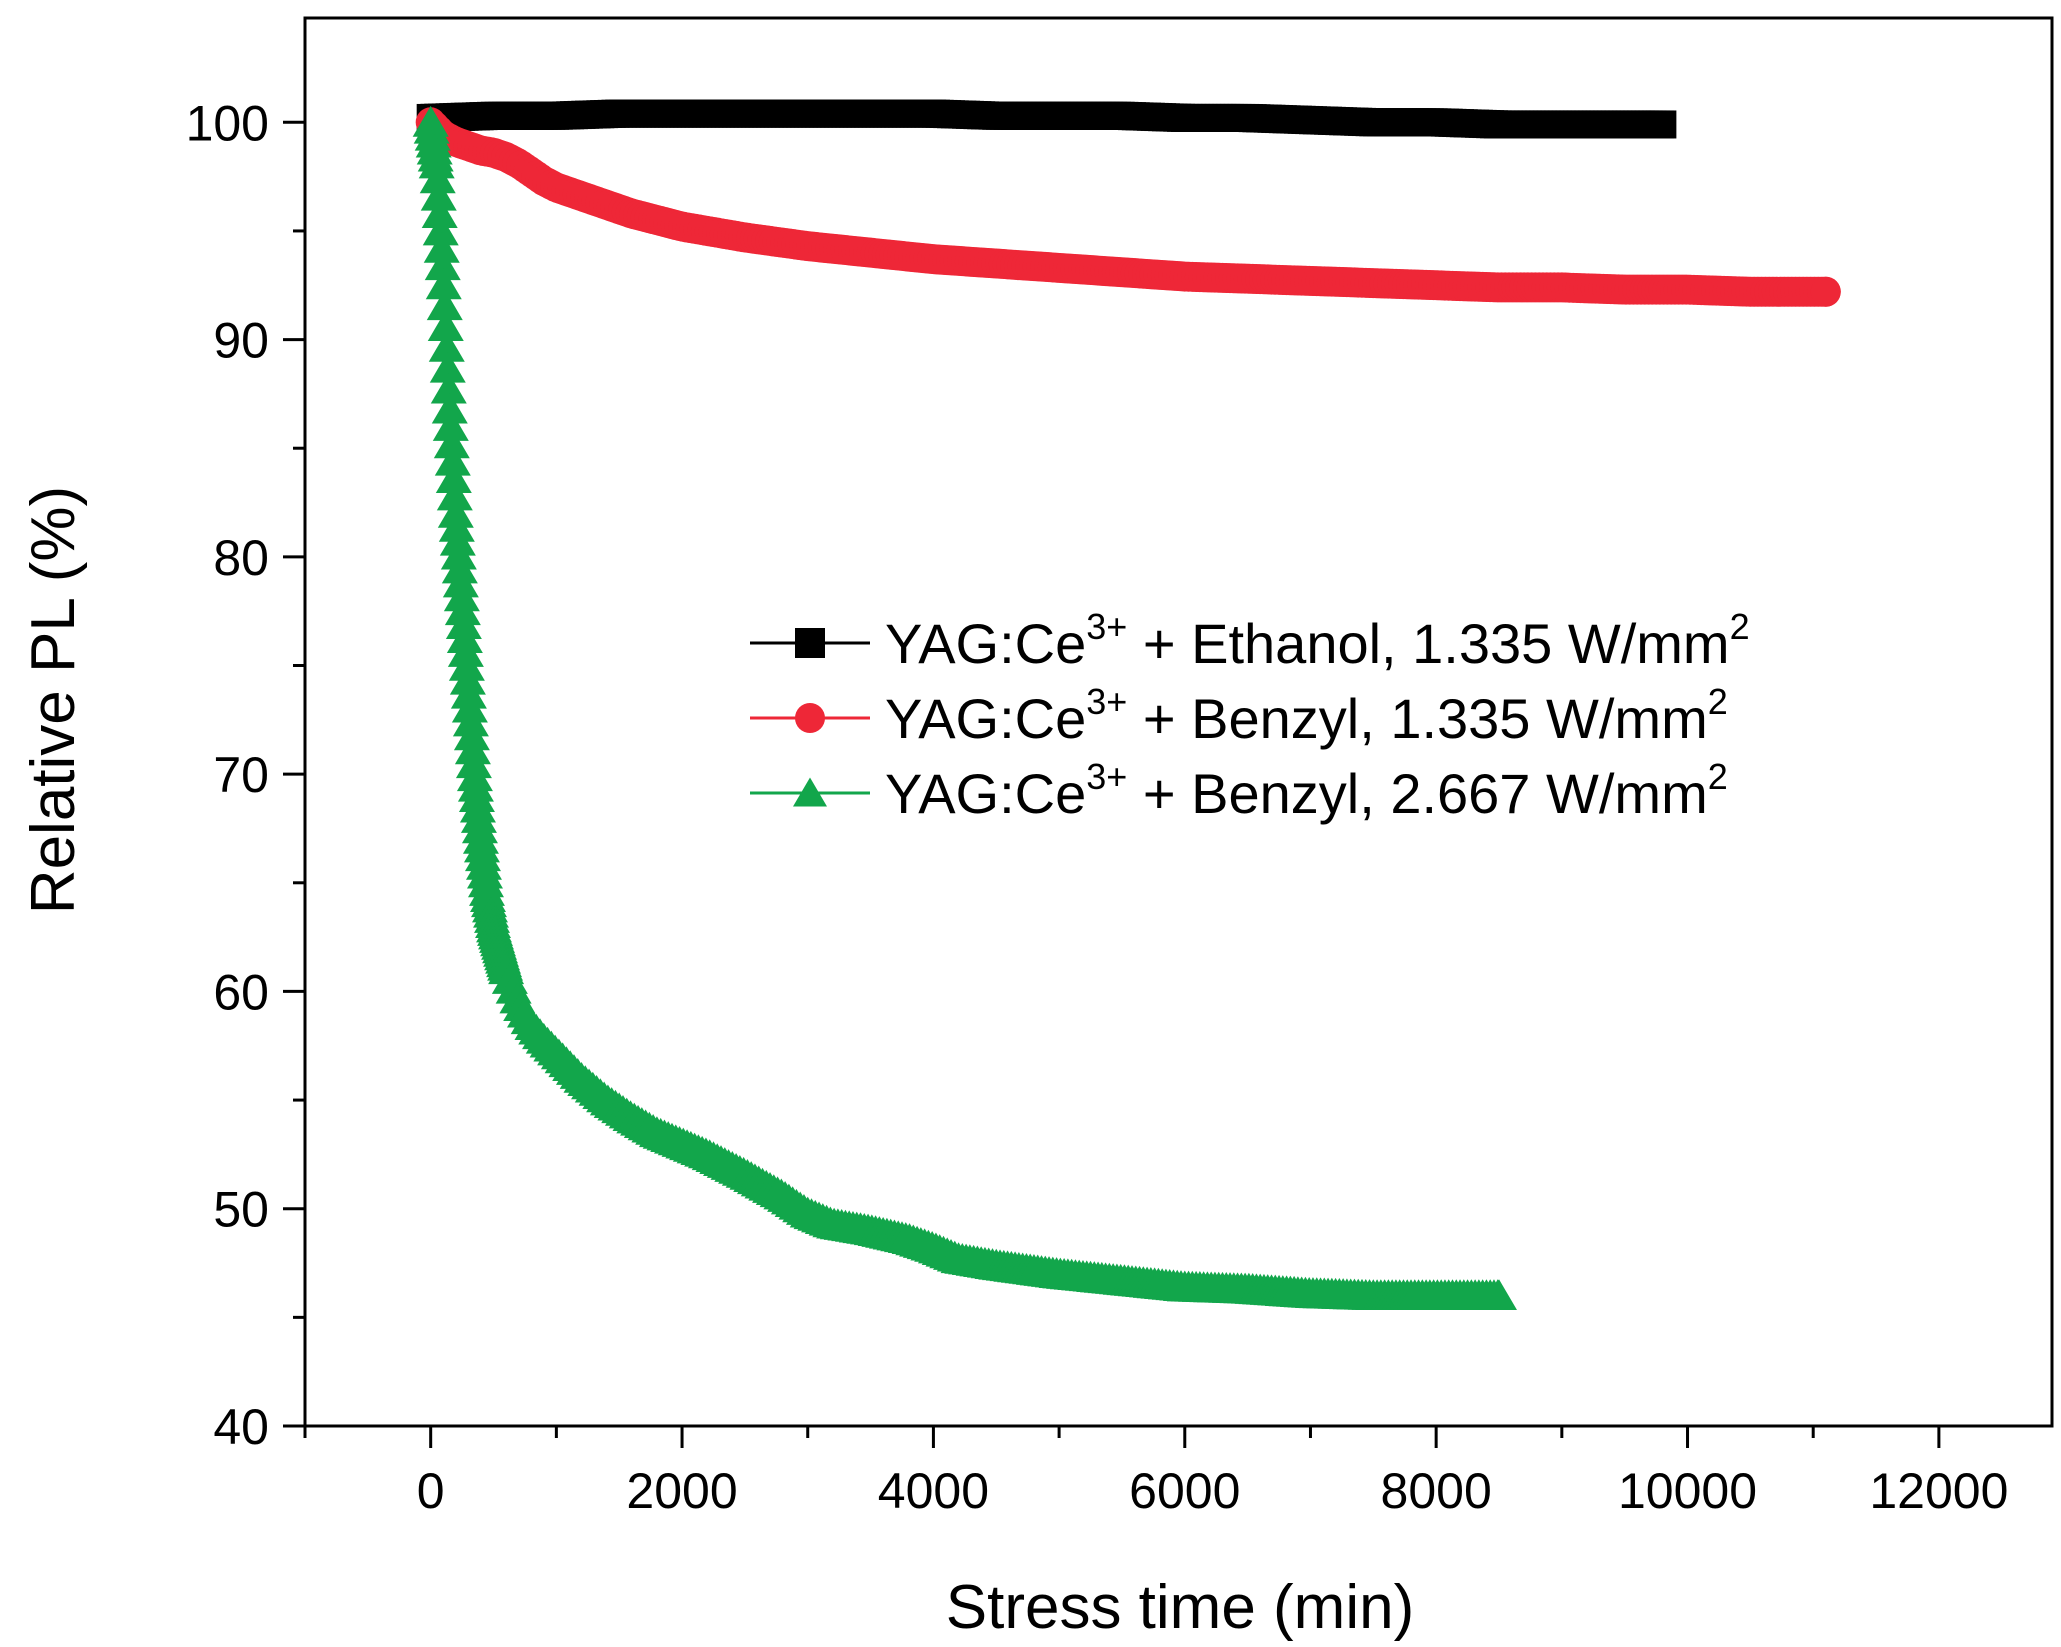  I want to click on legend-item: YAG:Ce3+ + Ethanol, 1.335 W/mm2, so click(1250, 640).